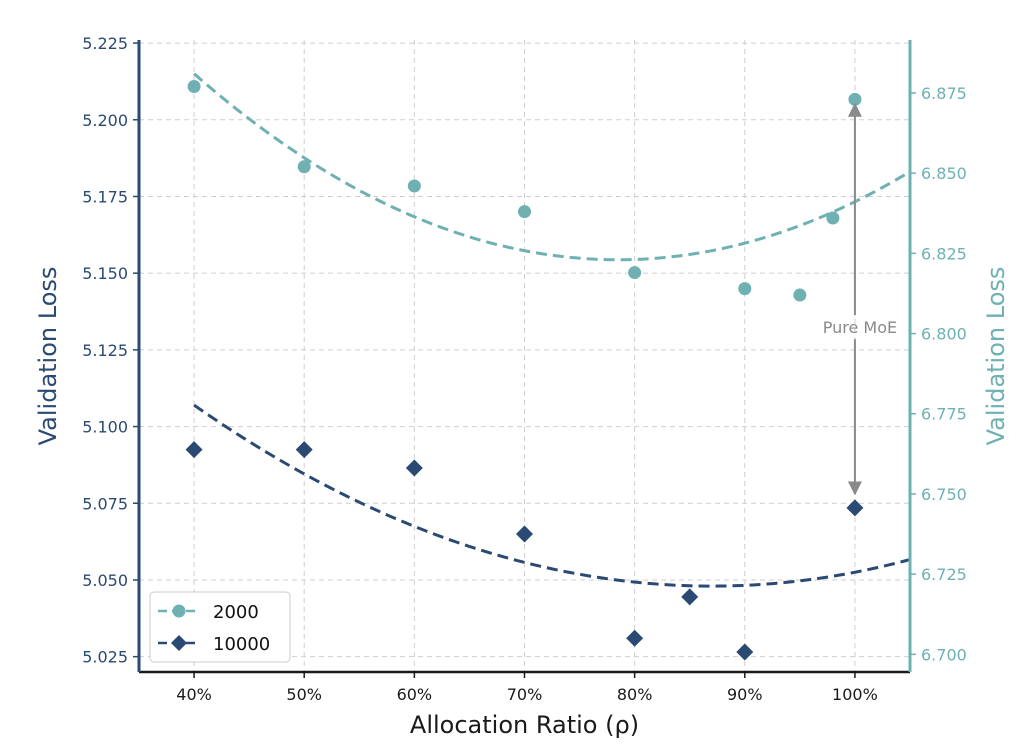 This screenshot has height=752, width=1034. What do you see at coordinates (48, 356) in the screenshot?
I see `y-axis-left-title: Validation Loss` at bounding box center [48, 356].